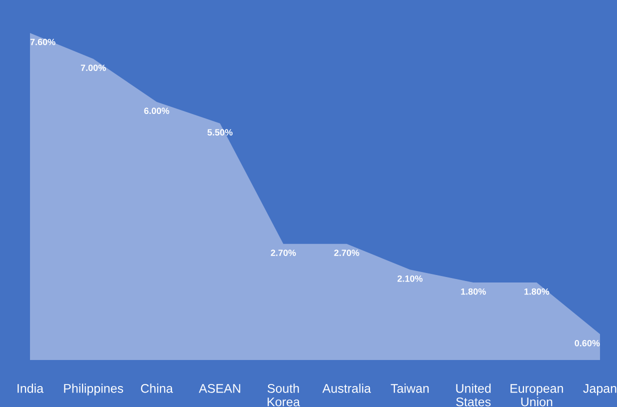 The width and height of the screenshot is (617, 407). What do you see at coordinates (599, 390) in the screenshot?
I see `x-tick-label: Japan` at bounding box center [599, 390].